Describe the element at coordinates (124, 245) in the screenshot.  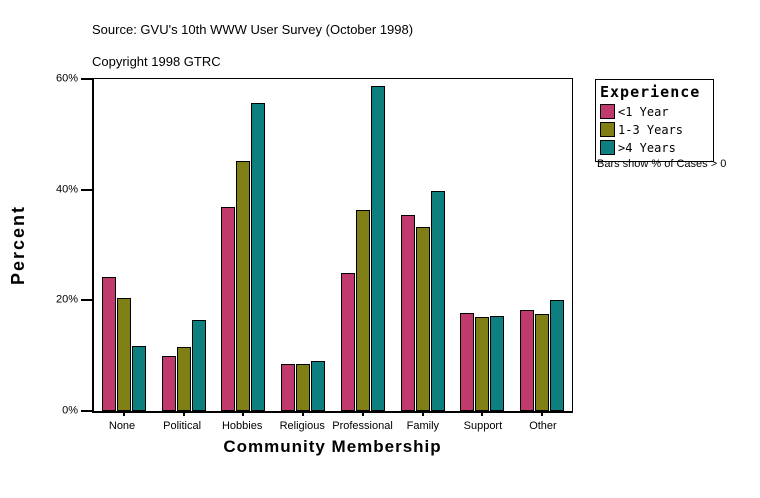
I see `bar-group-none` at that location.